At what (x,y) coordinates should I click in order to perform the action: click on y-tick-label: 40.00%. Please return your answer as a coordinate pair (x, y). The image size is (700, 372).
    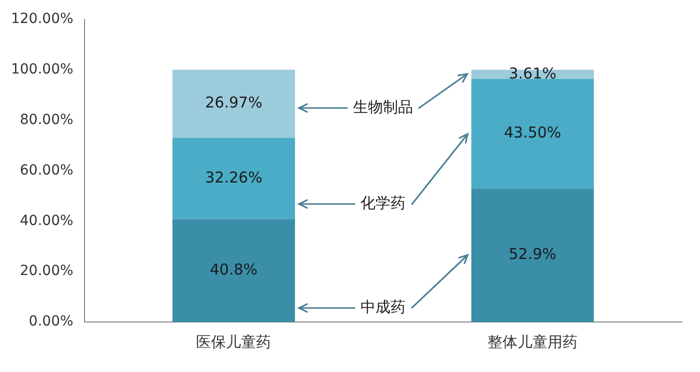
    Looking at the image, I should click on (47, 220).